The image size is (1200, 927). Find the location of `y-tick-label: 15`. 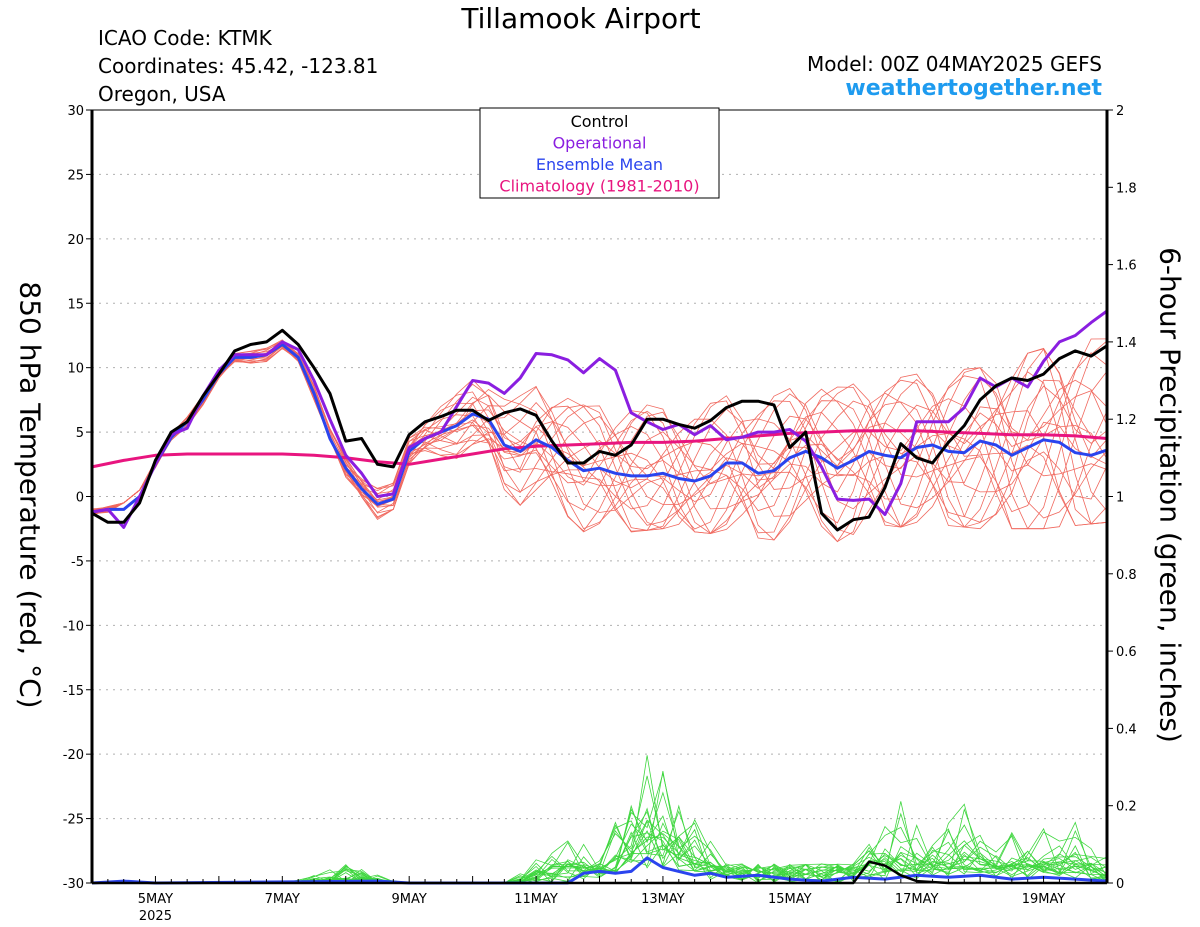

y-tick-label: 15 is located at coordinates (75, 304).